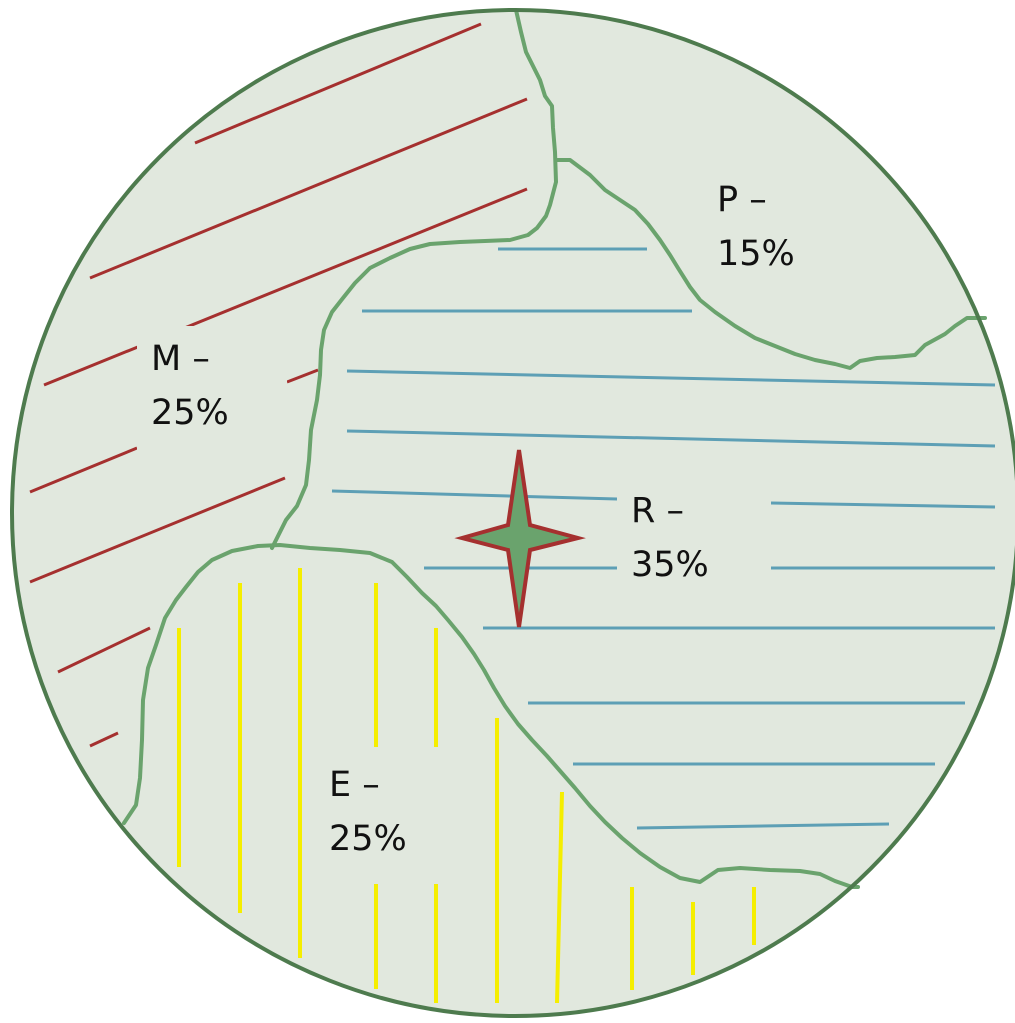 The width and height of the screenshot is (1015, 1023). What do you see at coordinates (354, 785) in the screenshot?
I see `region-e-name: E –` at bounding box center [354, 785].